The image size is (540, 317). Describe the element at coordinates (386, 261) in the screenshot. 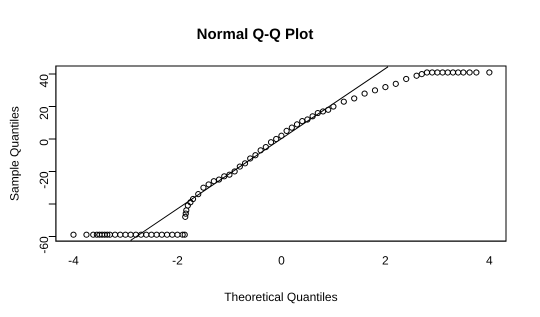

I see `x-tick-label: 2` at that location.